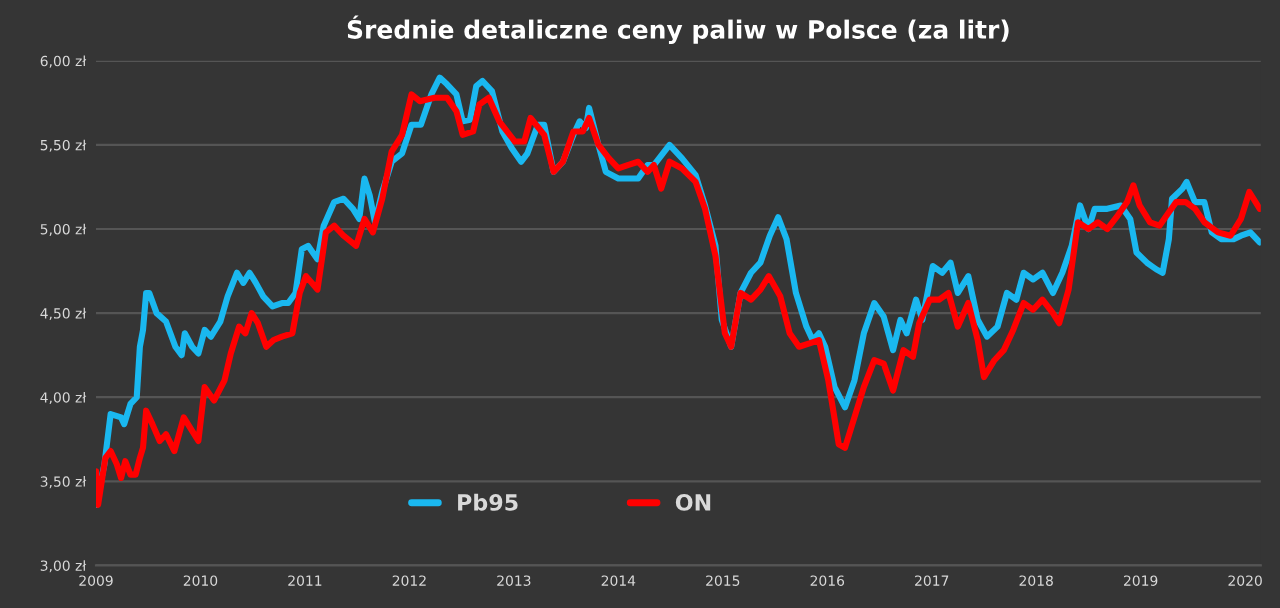 Image resolution: width=1280 pixels, height=608 pixels. What do you see at coordinates (488, 502) in the screenshot?
I see `legend-label: Pb95` at bounding box center [488, 502].